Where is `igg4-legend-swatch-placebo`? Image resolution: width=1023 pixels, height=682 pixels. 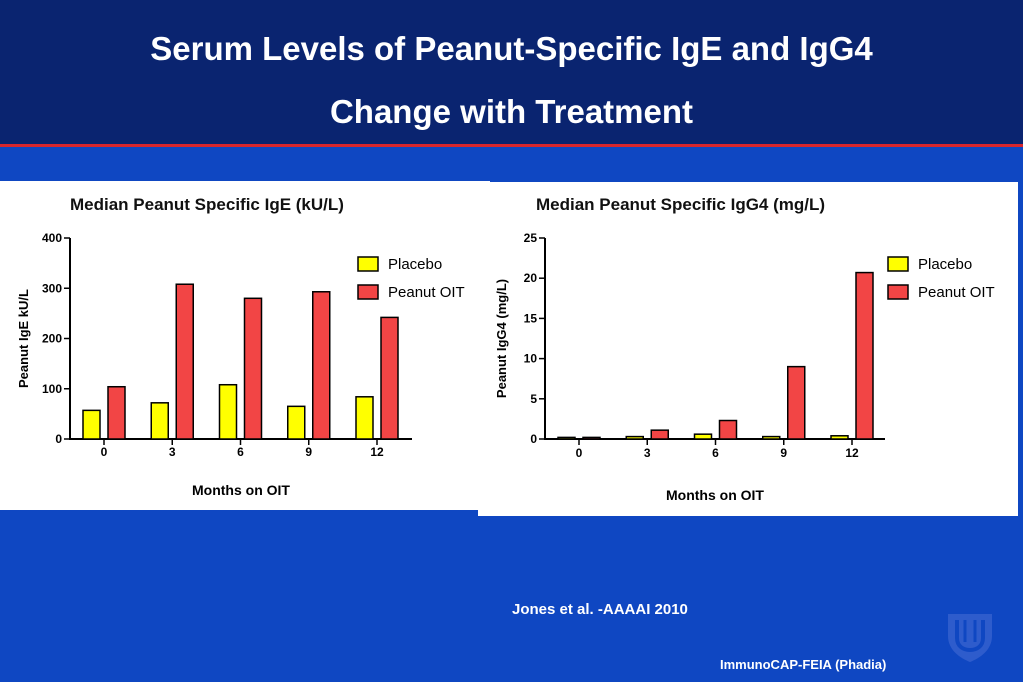
igg4-legend-swatch-placebo is located at coordinates (898, 264).